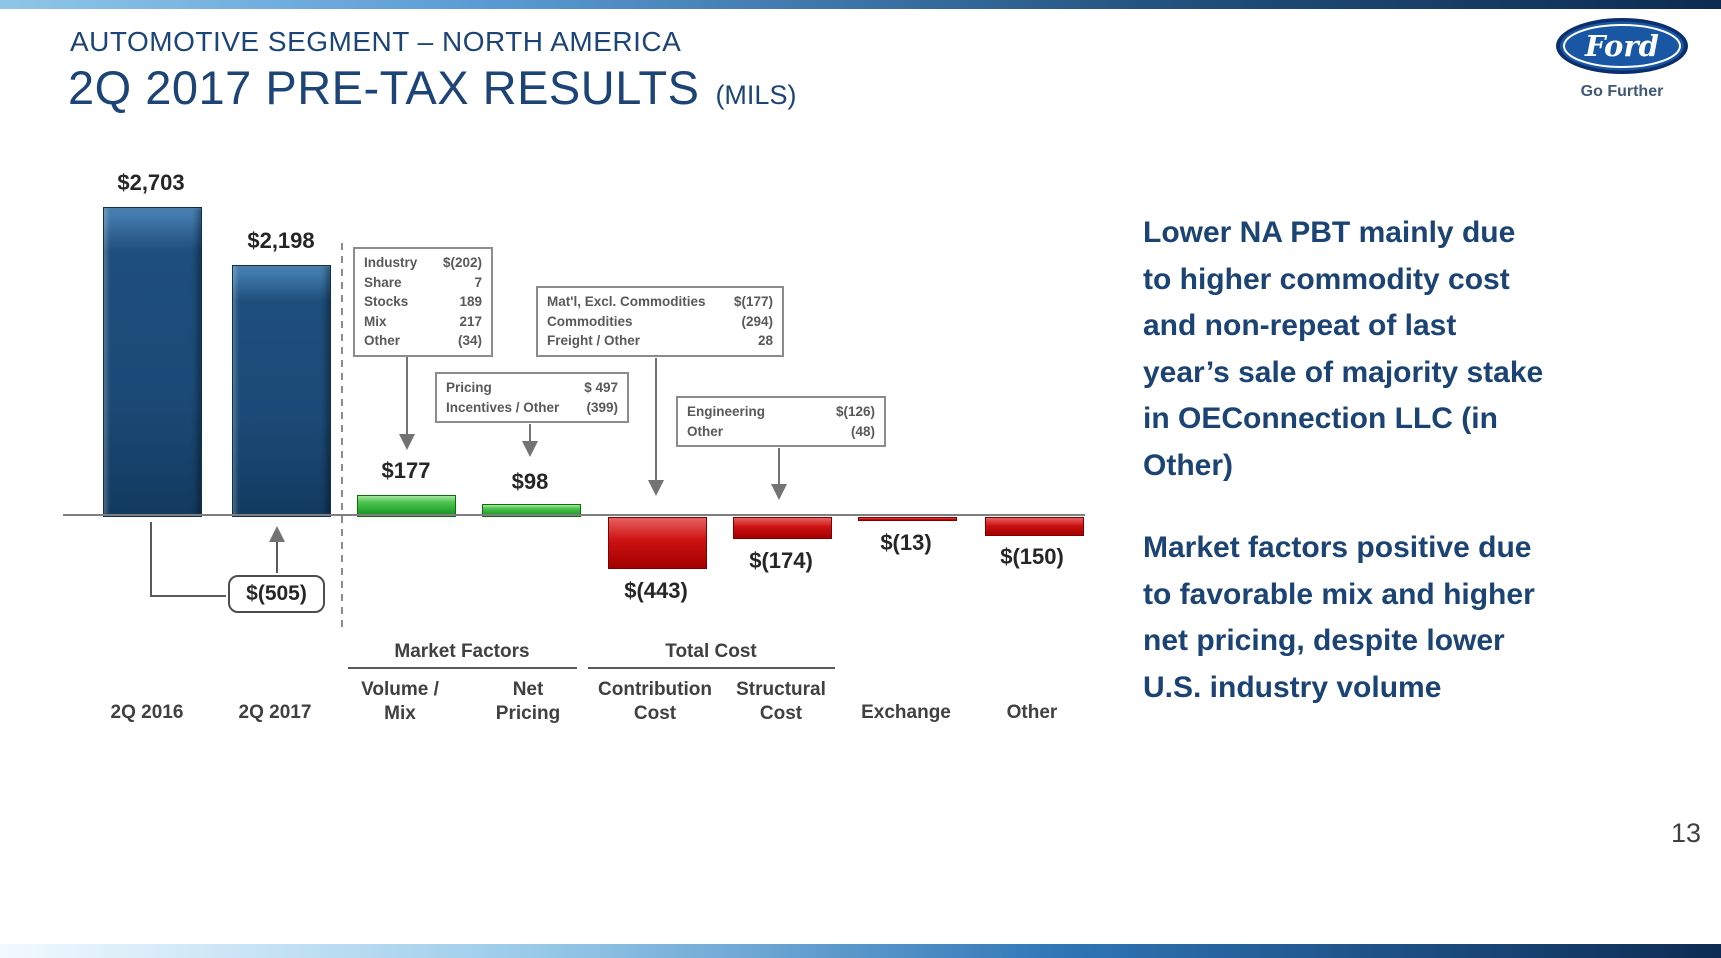  What do you see at coordinates (626, 301) in the screenshot?
I see `callout-label: Mat'l, Excl. Commodities` at bounding box center [626, 301].